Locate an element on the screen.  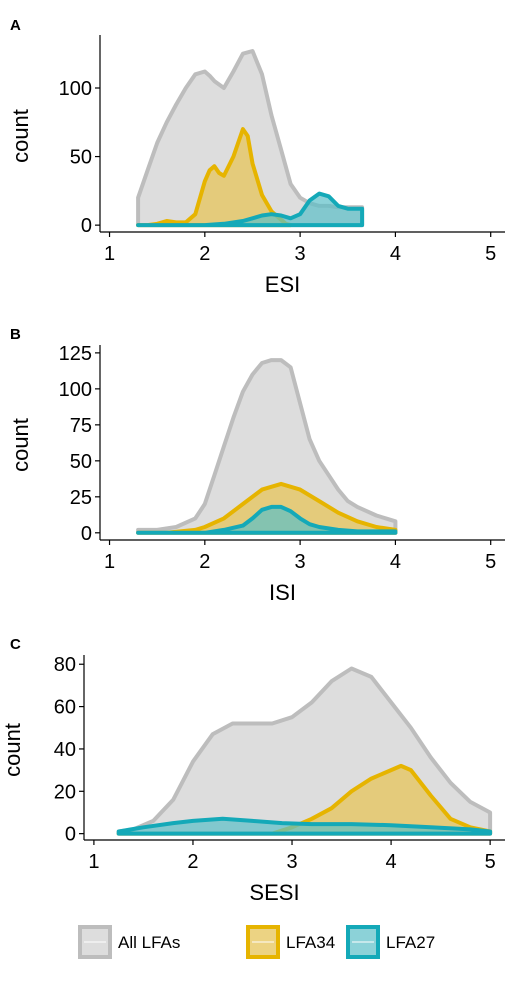
x-axis-title: ESI is located at coordinates (282, 284).